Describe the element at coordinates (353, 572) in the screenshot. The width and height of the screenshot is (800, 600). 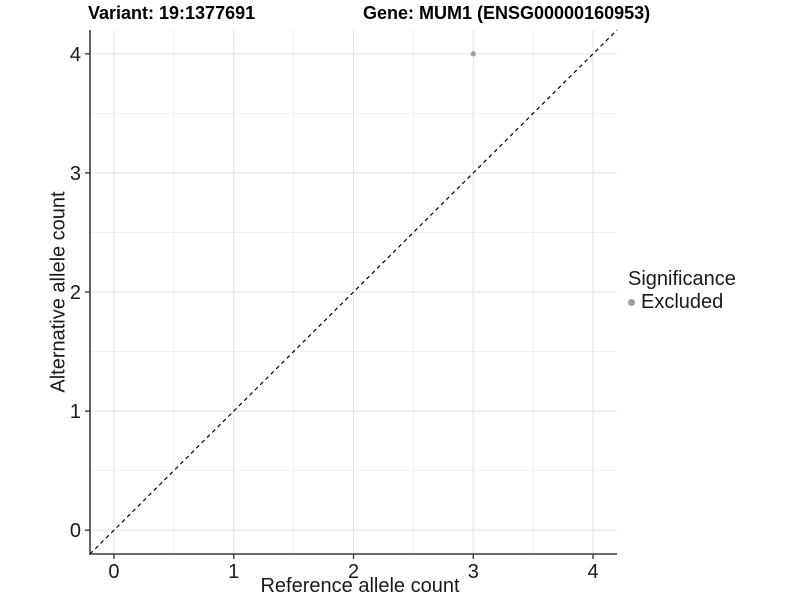
I see `x-tick-label: 2` at that location.